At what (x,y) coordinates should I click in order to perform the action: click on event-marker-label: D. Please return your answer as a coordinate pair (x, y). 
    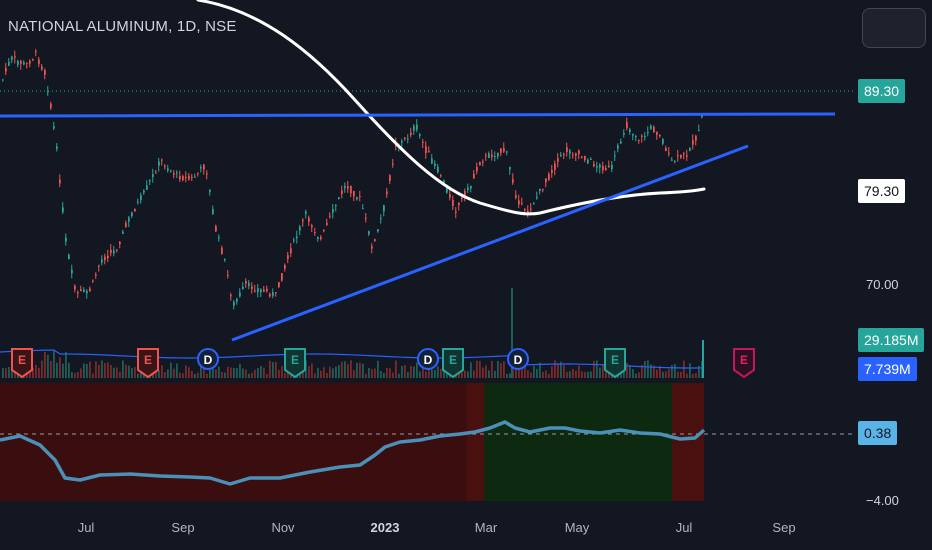
    Looking at the image, I should click on (428, 360).